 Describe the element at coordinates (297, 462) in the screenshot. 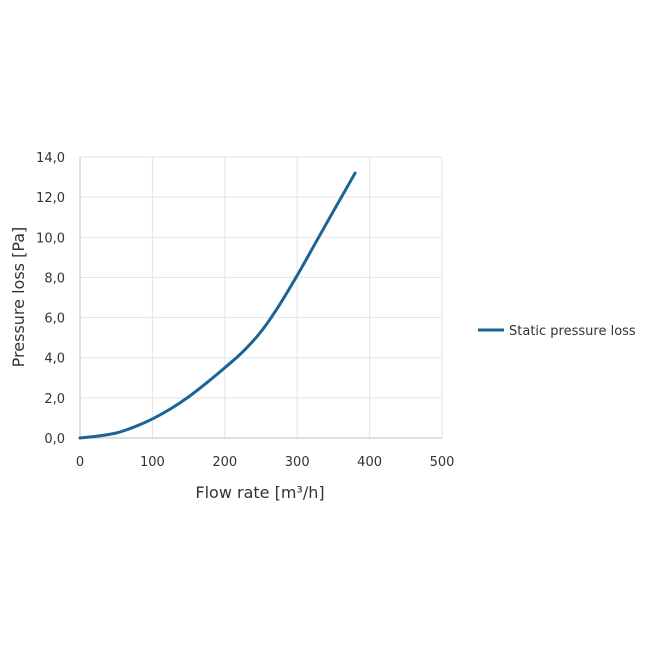

I see `x-tick-label: 300` at that location.